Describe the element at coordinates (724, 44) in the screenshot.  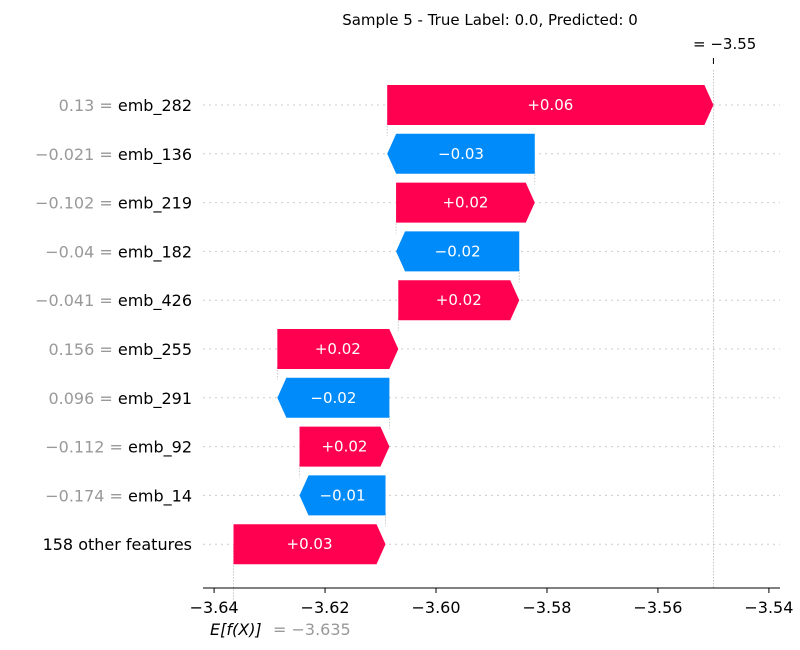
I see `fx-label: = −3.55` at that location.